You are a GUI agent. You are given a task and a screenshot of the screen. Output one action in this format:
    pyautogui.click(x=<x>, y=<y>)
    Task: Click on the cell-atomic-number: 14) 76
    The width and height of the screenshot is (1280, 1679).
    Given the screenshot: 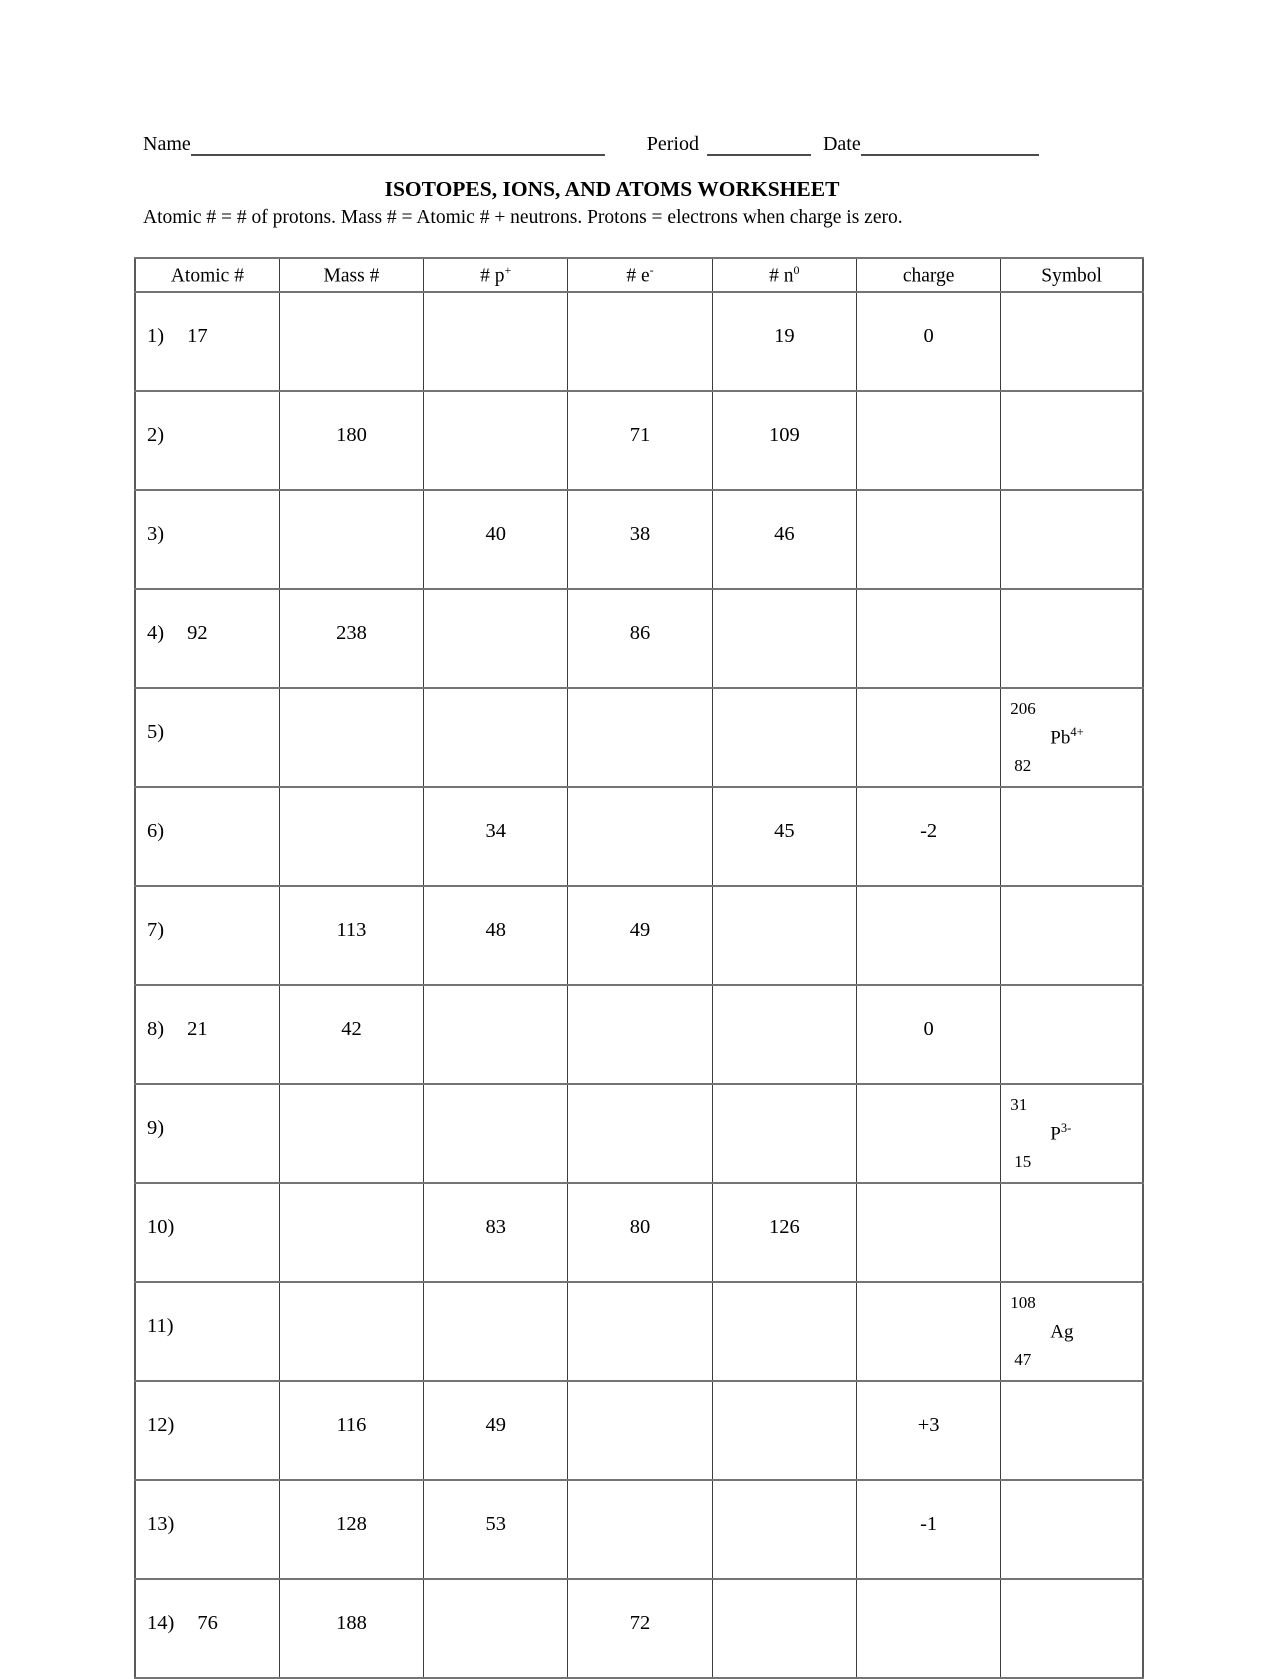 What is the action you would take?
    pyautogui.click(x=207, y=1628)
    